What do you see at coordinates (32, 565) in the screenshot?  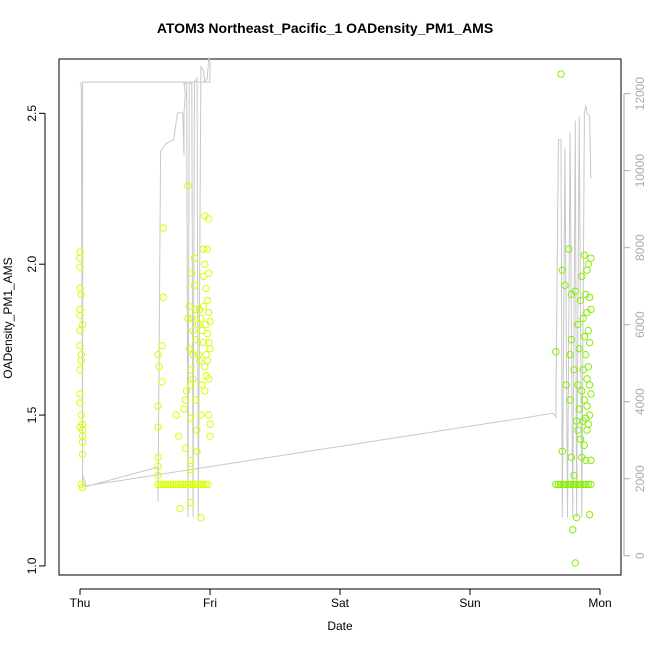 I see `y-tick-label: 1.0` at bounding box center [32, 565].